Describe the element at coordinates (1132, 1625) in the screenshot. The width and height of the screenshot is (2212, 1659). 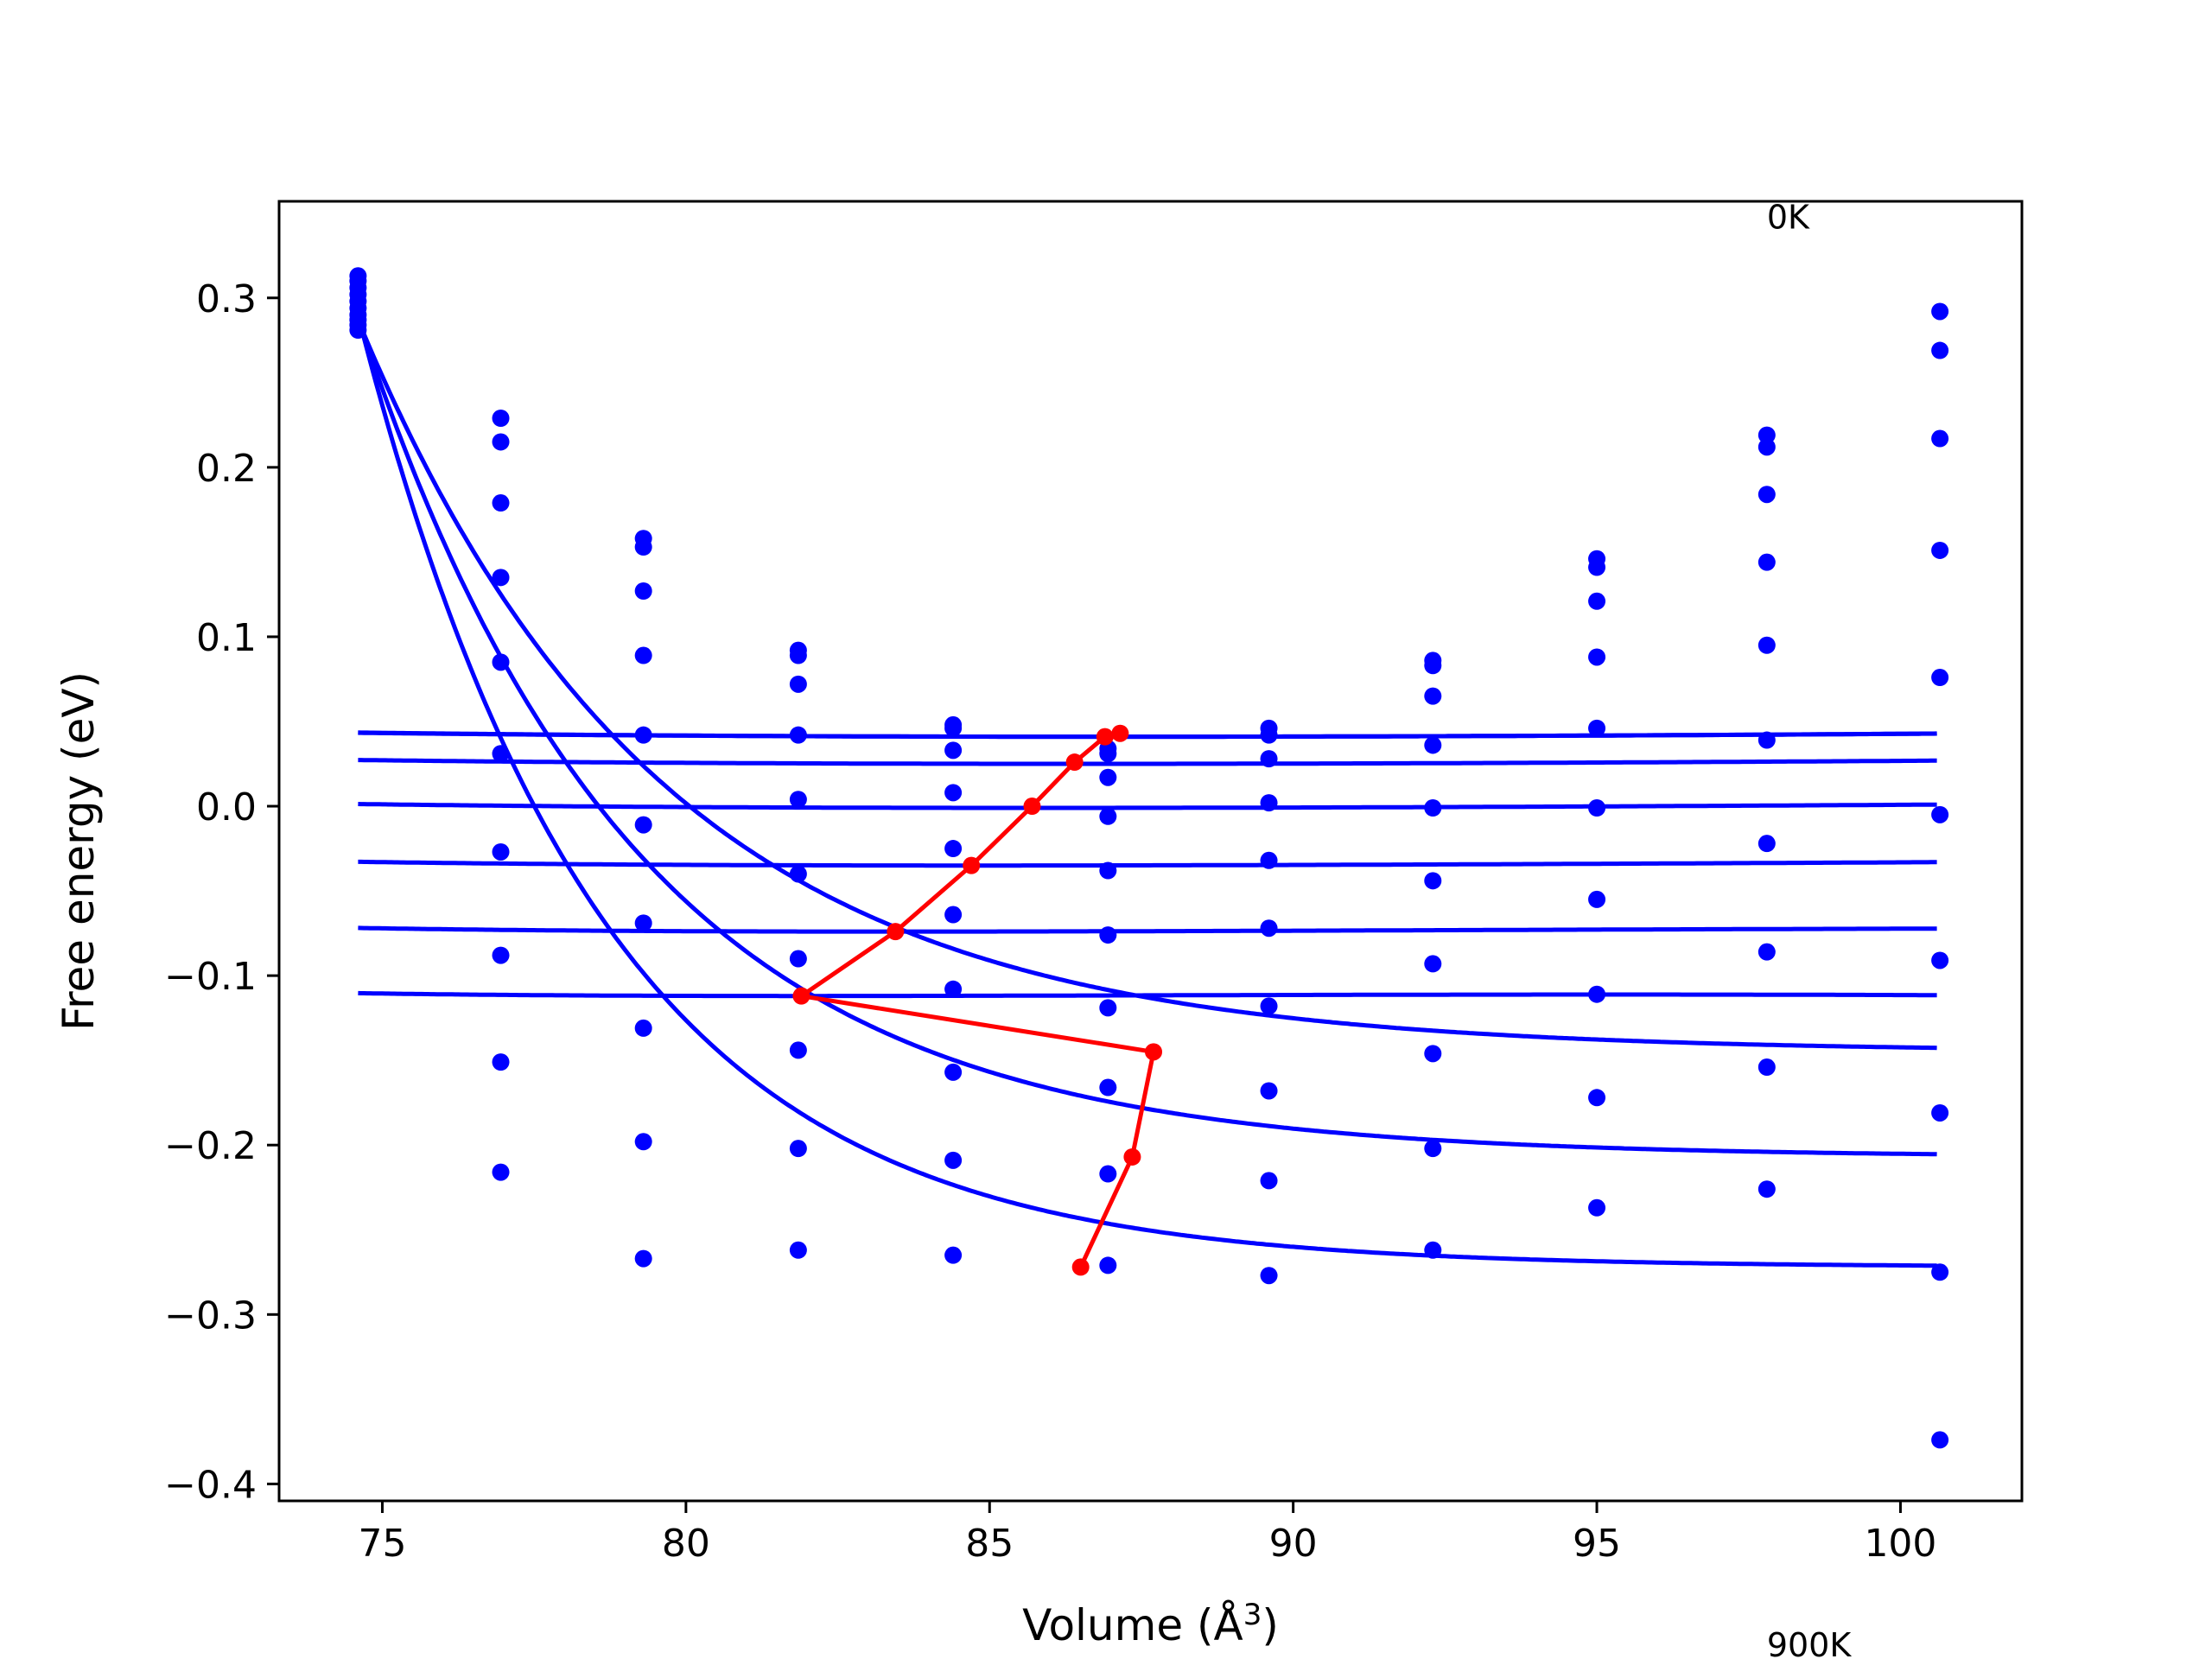
I see `x-axis-label-text: Volume (Å` at that location.